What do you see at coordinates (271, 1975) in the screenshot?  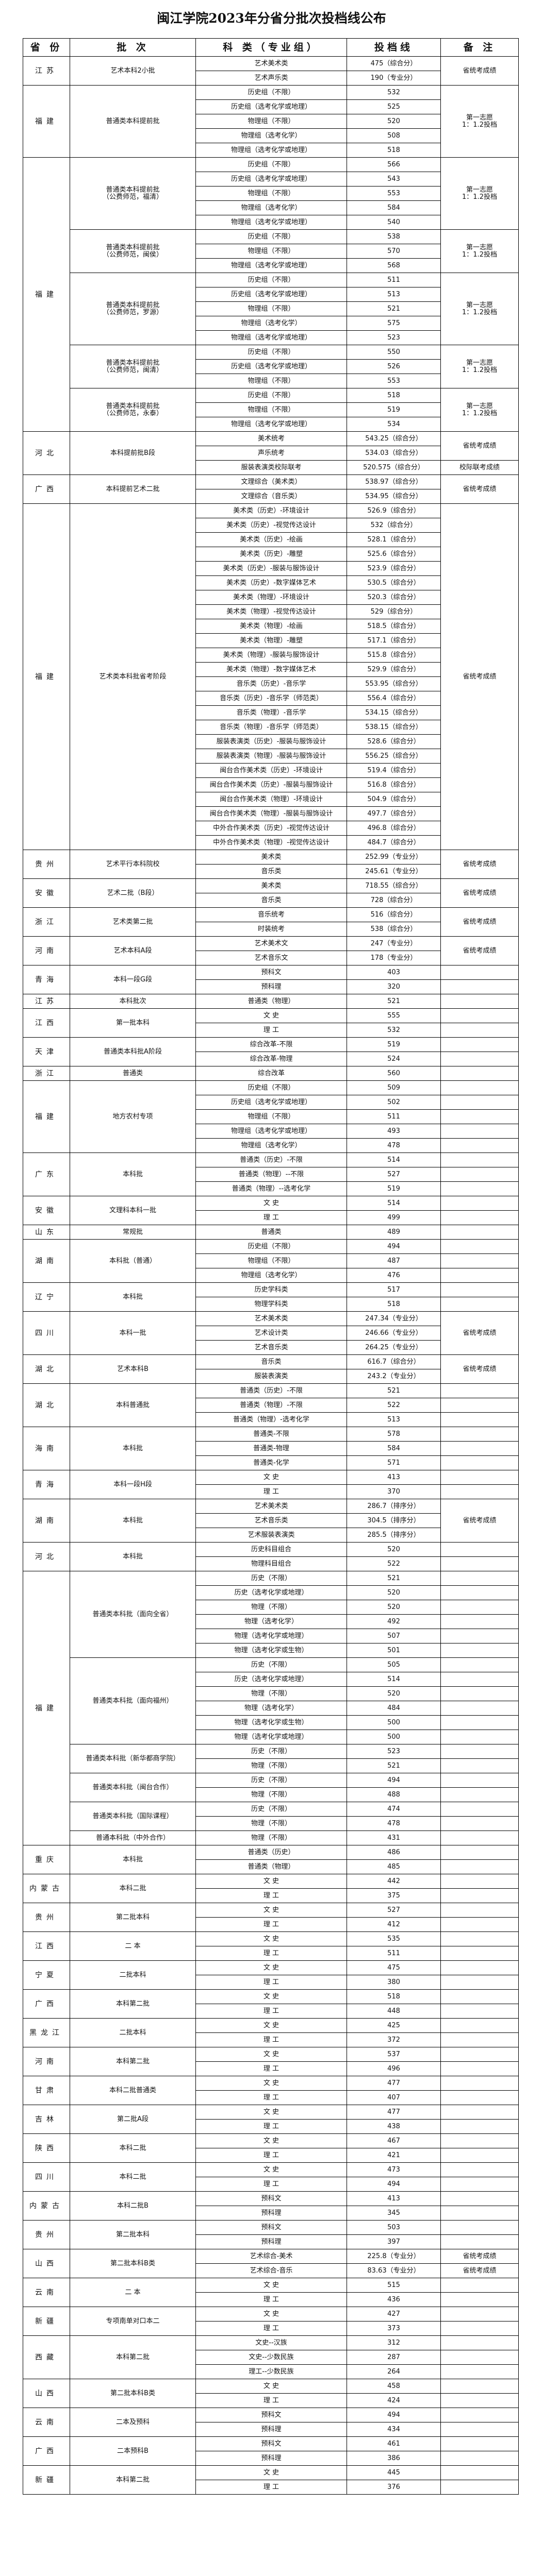 I see `table-row: 宁夏 二批本科文 史 475` at bounding box center [271, 1975].